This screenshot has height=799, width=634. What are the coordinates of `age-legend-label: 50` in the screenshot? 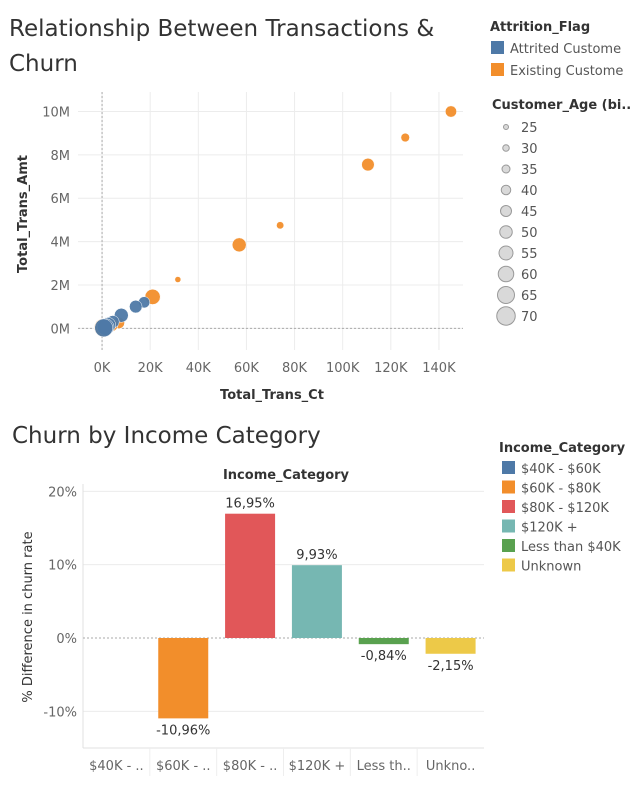 It's located at (529, 233).